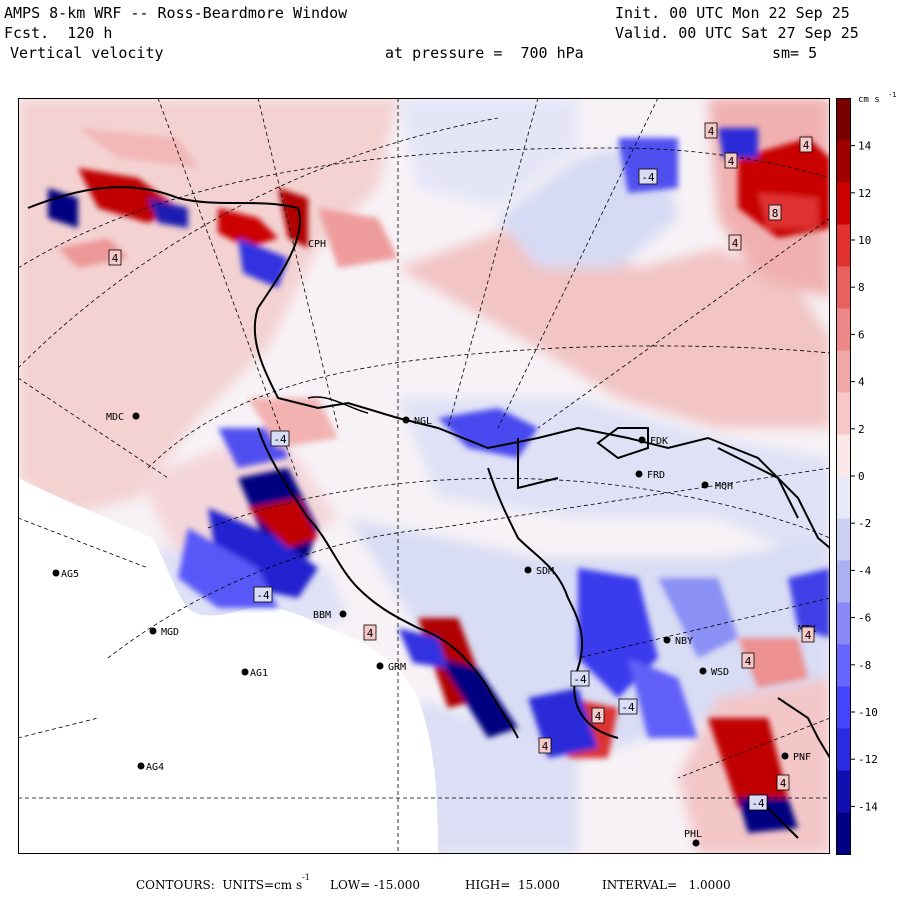 The image size is (900, 900). Describe the element at coordinates (868, 806) in the screenshot. I see `colorbar-tick-label: -14` at that location.